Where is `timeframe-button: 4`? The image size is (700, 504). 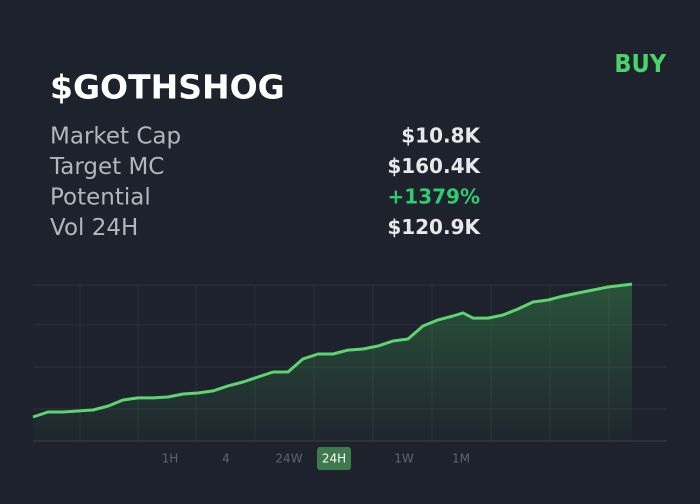
timeframe-button: 4 is located at coordinates (226, 459).